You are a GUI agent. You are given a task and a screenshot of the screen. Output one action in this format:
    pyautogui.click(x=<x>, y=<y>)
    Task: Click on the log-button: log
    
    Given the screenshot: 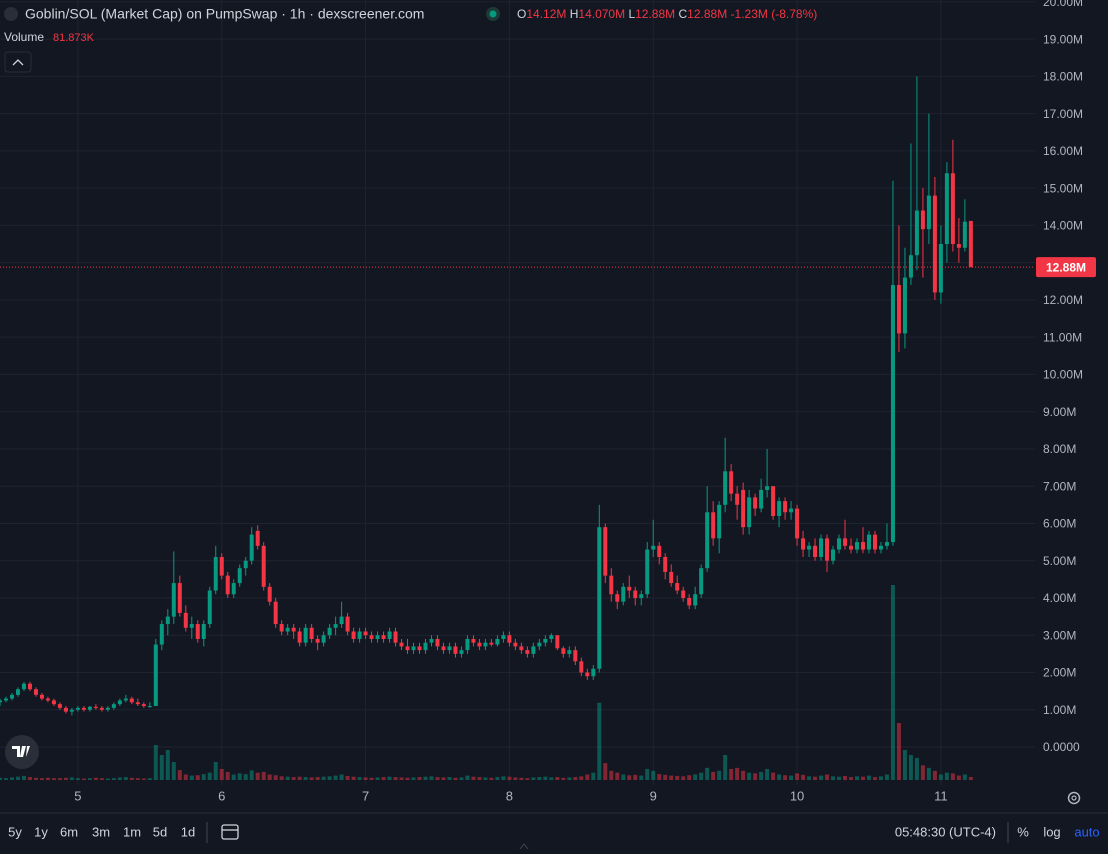 What is the action you would take?
    pyautogui.click(x=1051, y=831)
    